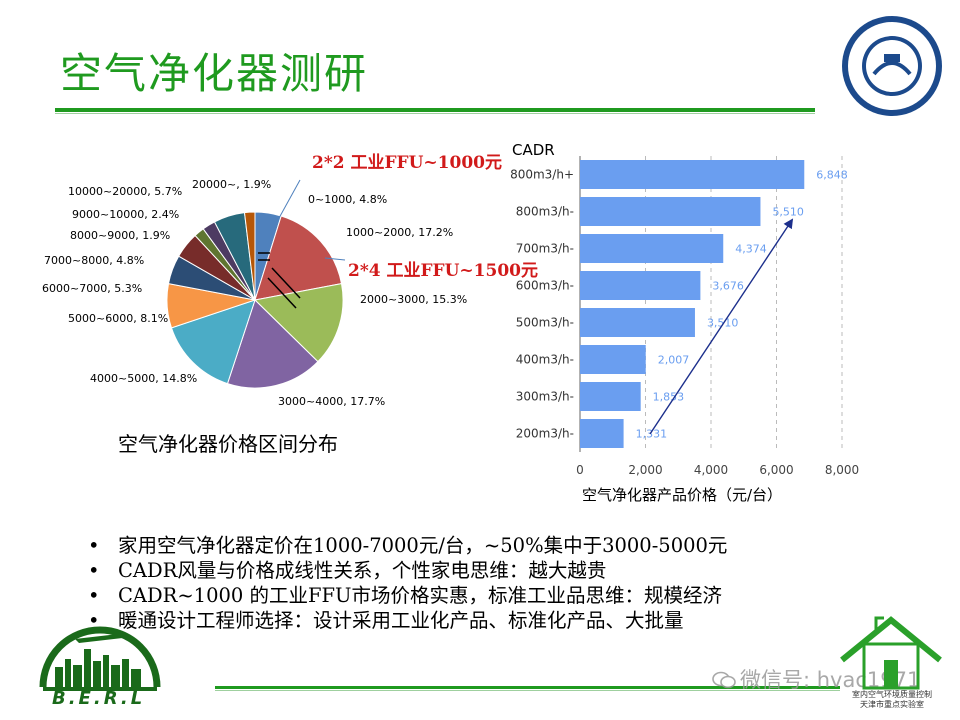  I want to click on data-label: 3,510, so click(723, 323).